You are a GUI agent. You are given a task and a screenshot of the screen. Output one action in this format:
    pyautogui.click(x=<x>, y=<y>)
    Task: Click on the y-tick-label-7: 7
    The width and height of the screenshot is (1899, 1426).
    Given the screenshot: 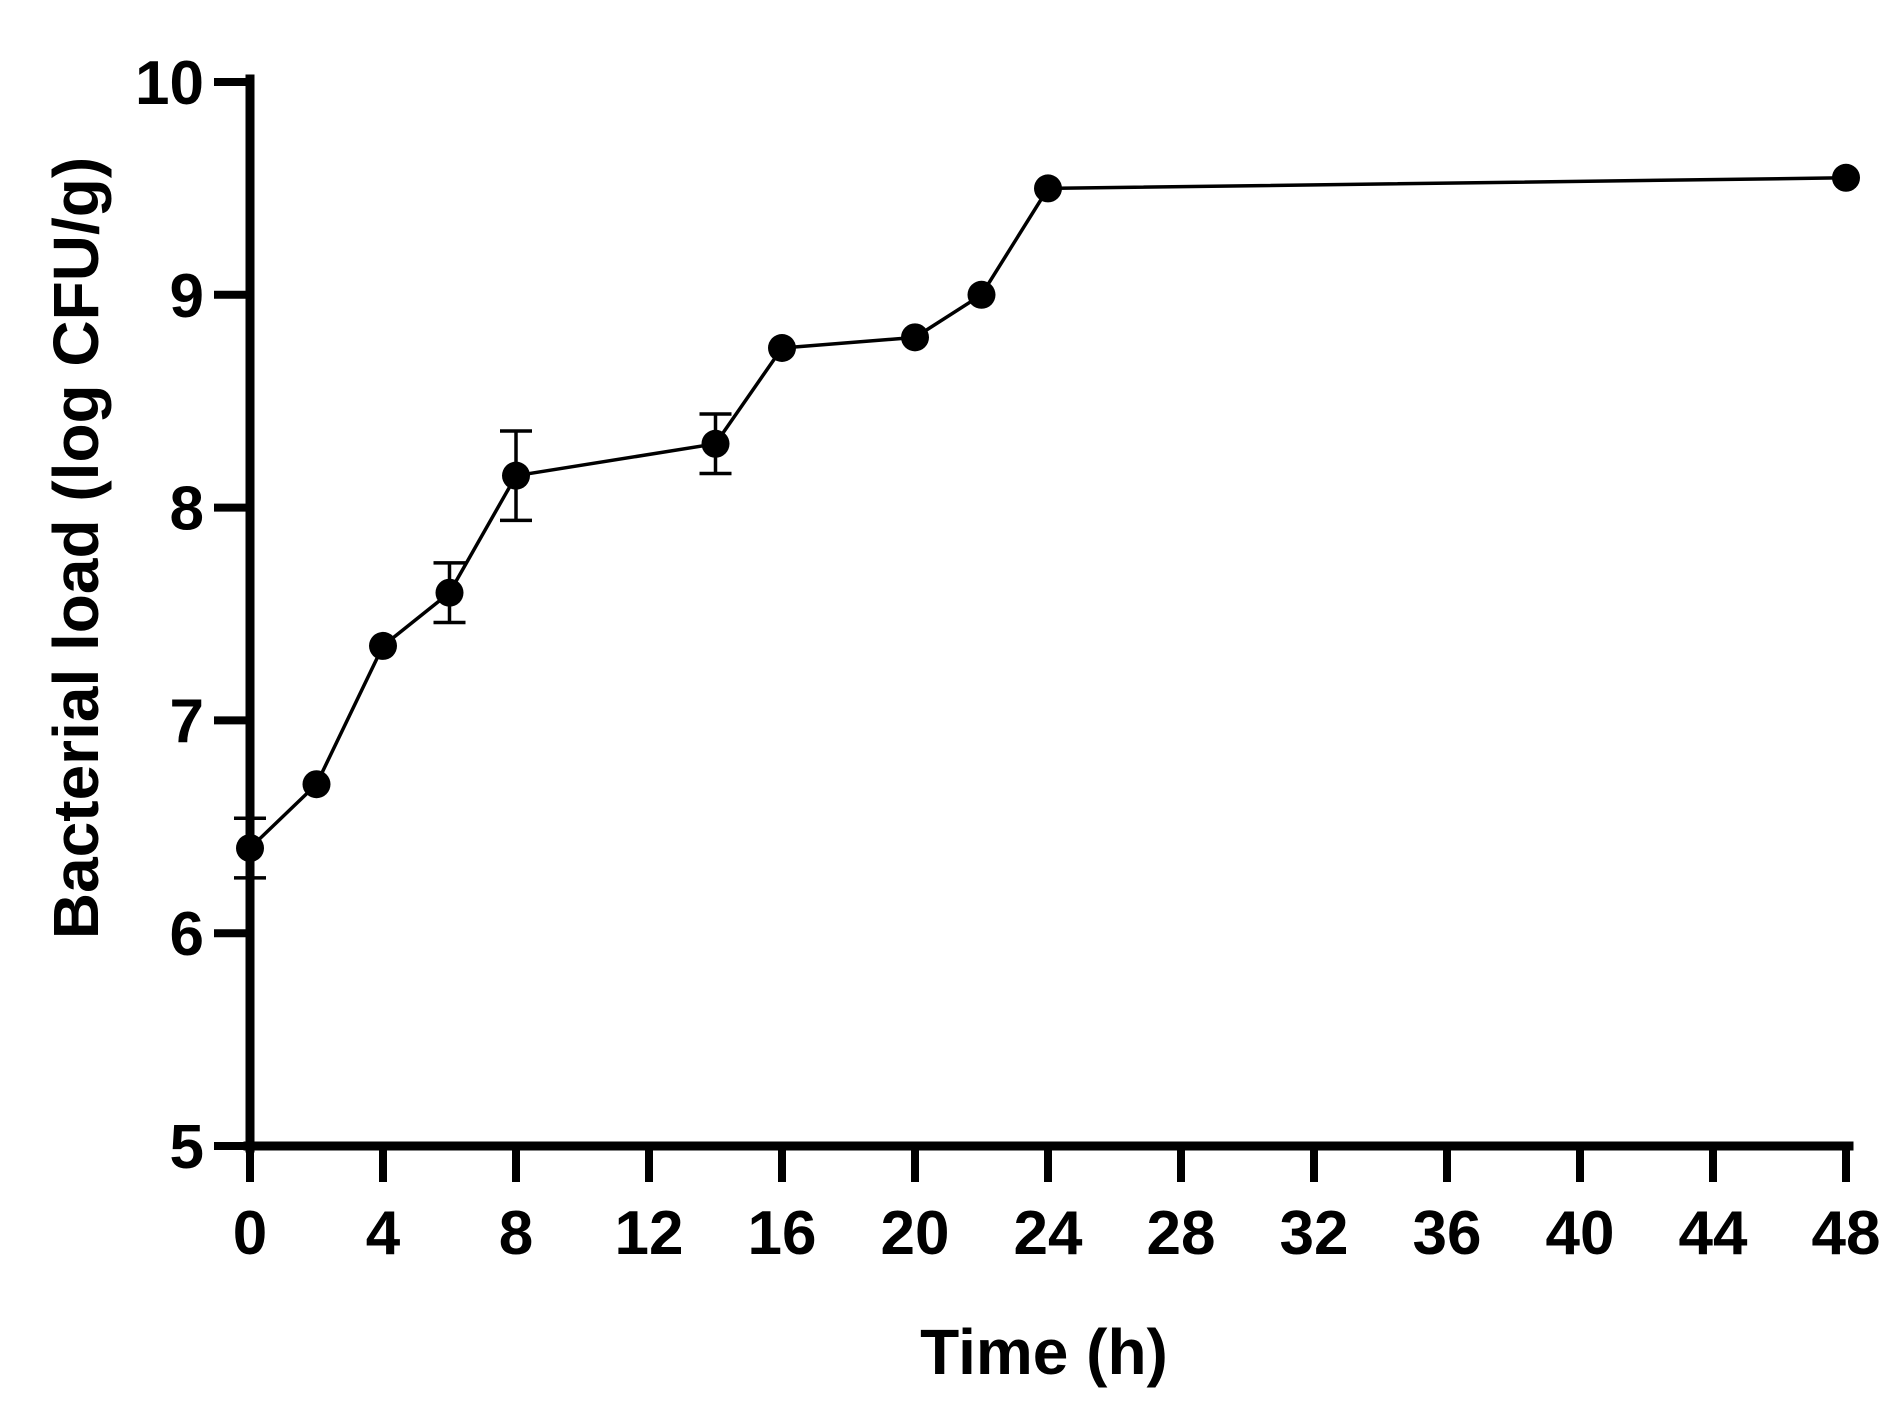 What is the action you would take?
    pyautogui.click(x=187, y=721)
    